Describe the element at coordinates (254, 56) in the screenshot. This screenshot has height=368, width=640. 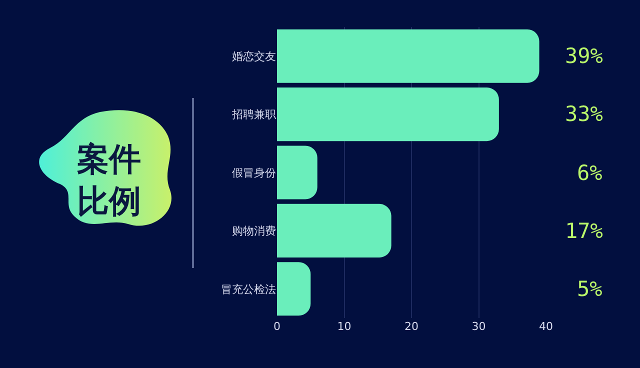
I see `y-tick-label: 婚恋交友` at that location.